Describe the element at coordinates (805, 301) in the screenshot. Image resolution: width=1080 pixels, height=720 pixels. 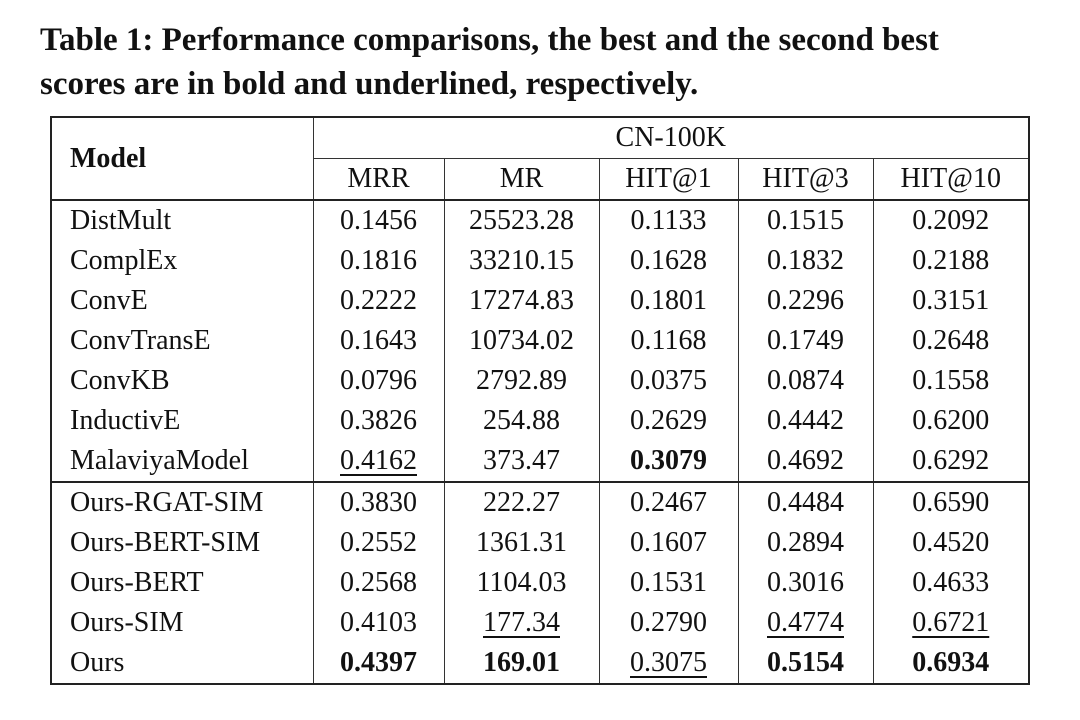
I see `score-cell: 0.2296` at that location.